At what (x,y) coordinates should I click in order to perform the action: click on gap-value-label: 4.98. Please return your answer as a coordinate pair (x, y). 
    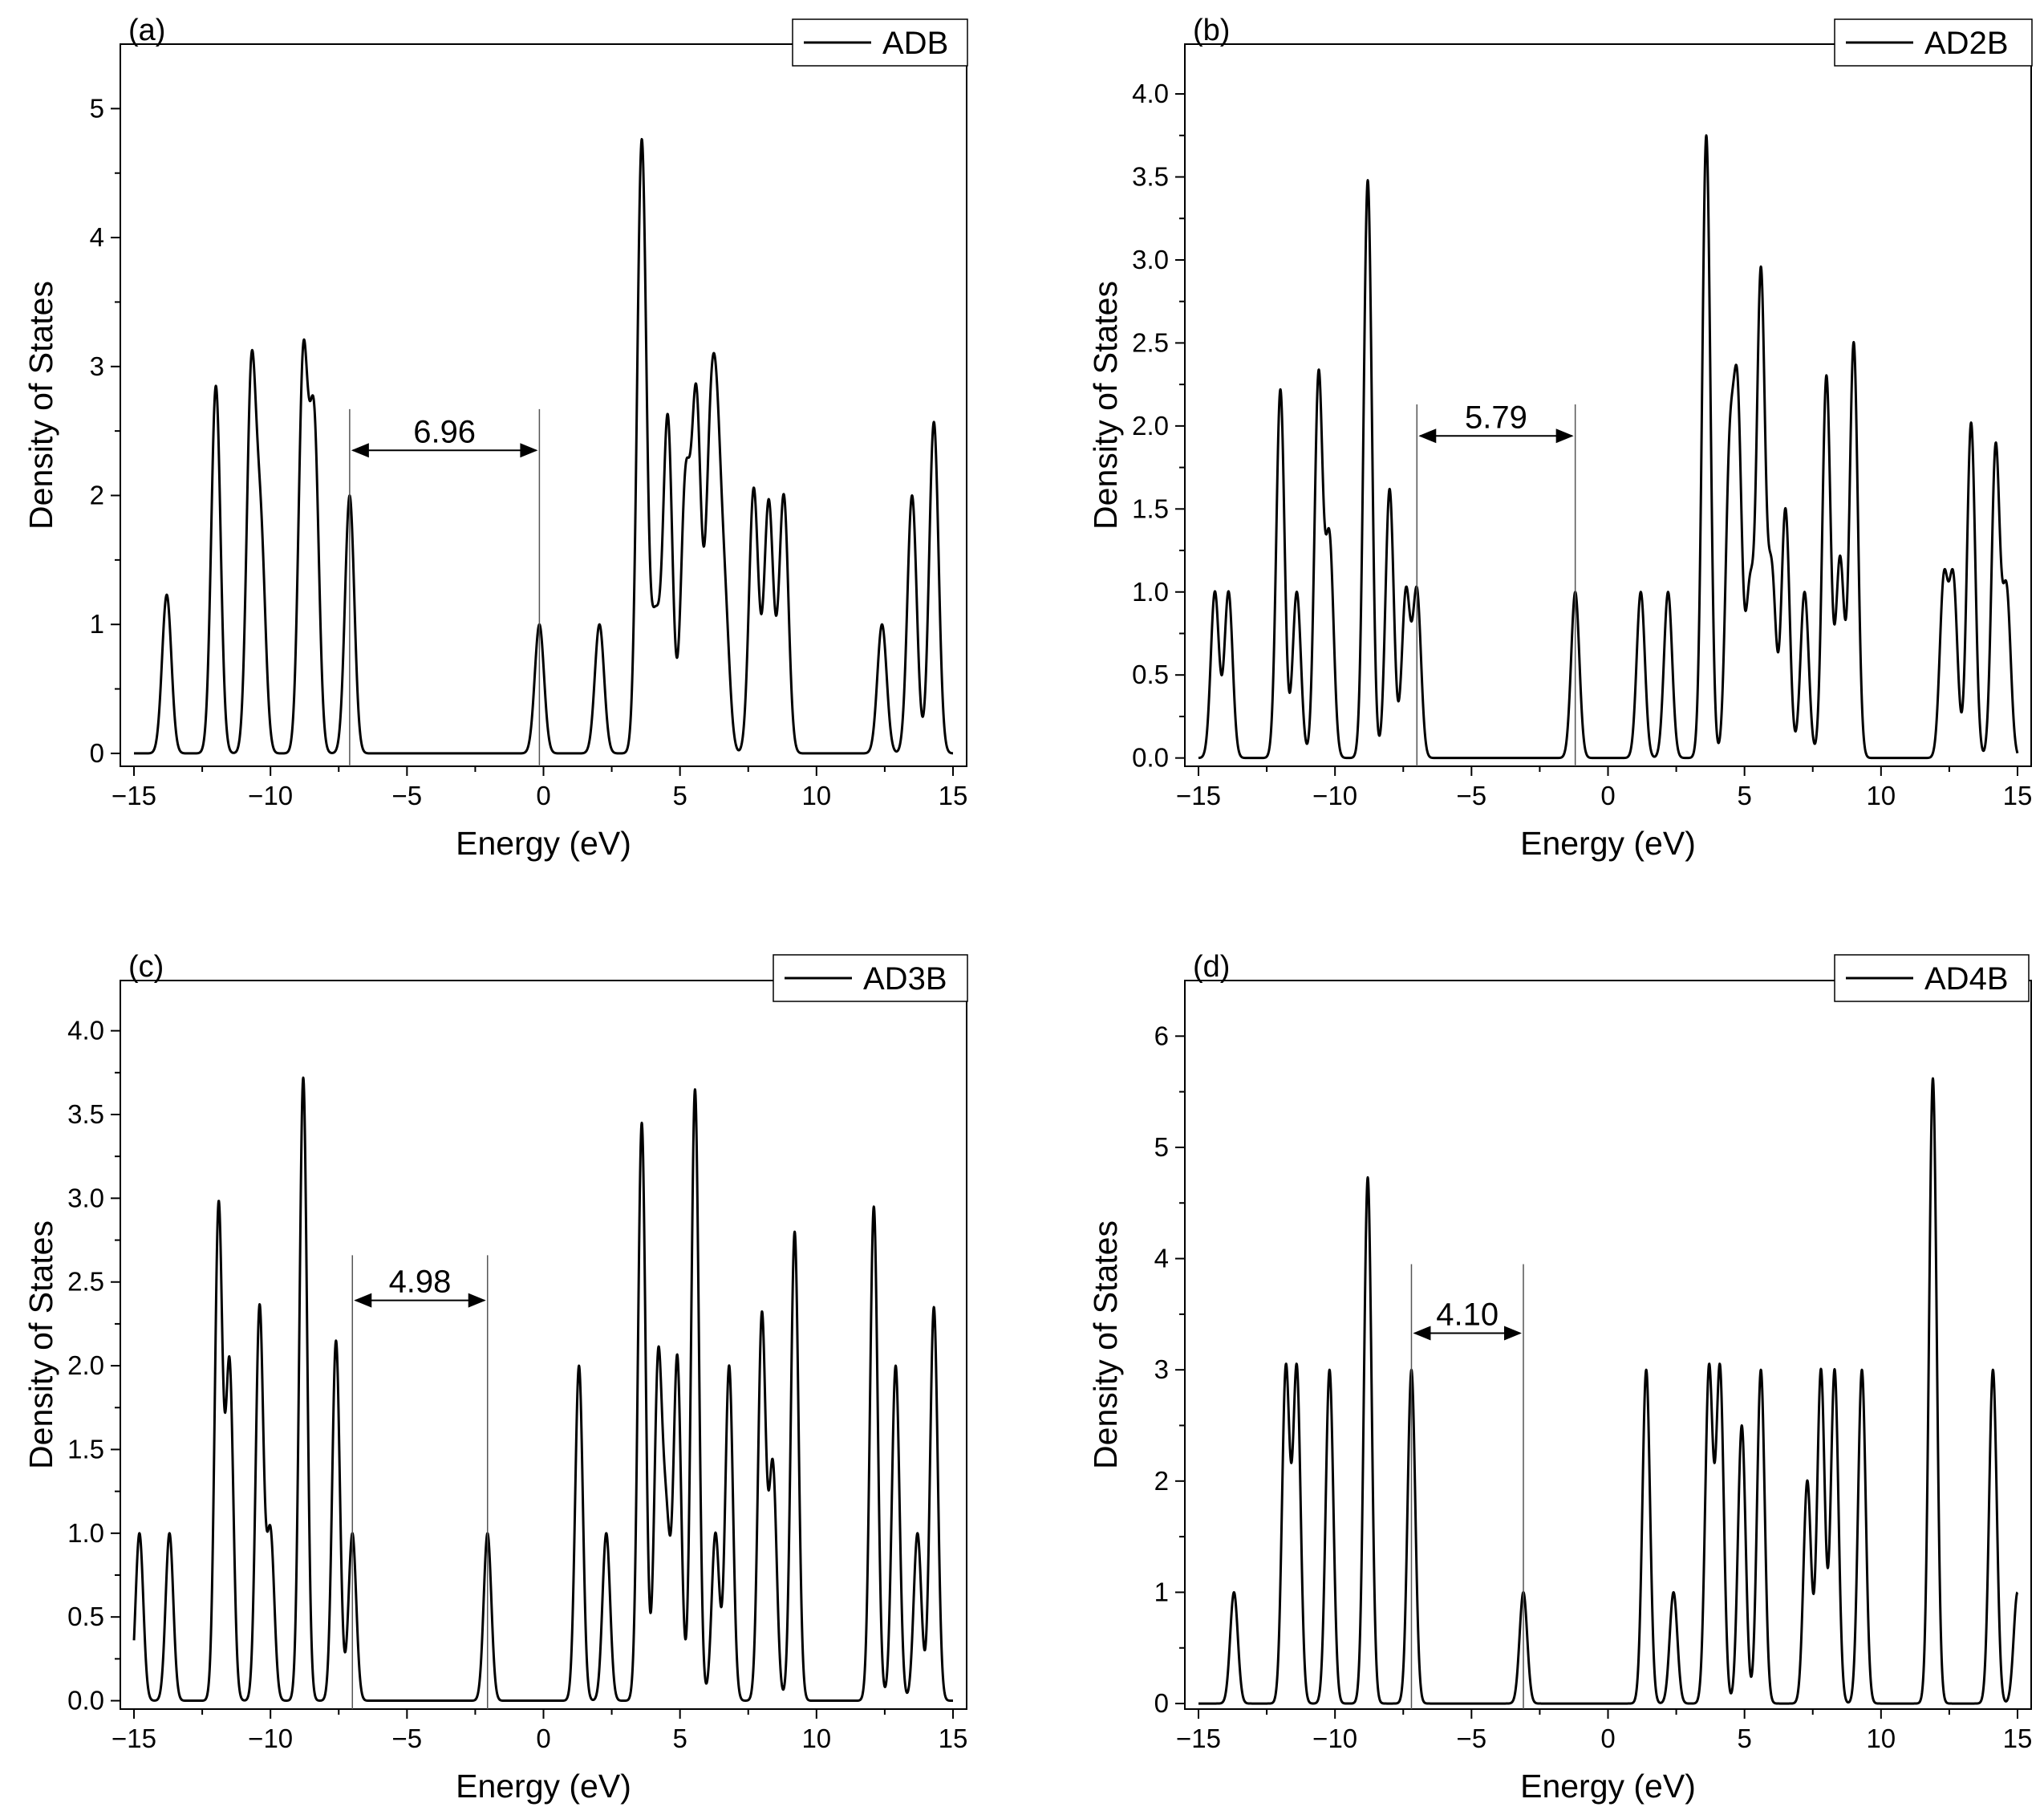
    Looking at the image, I should click on (421, 1282).